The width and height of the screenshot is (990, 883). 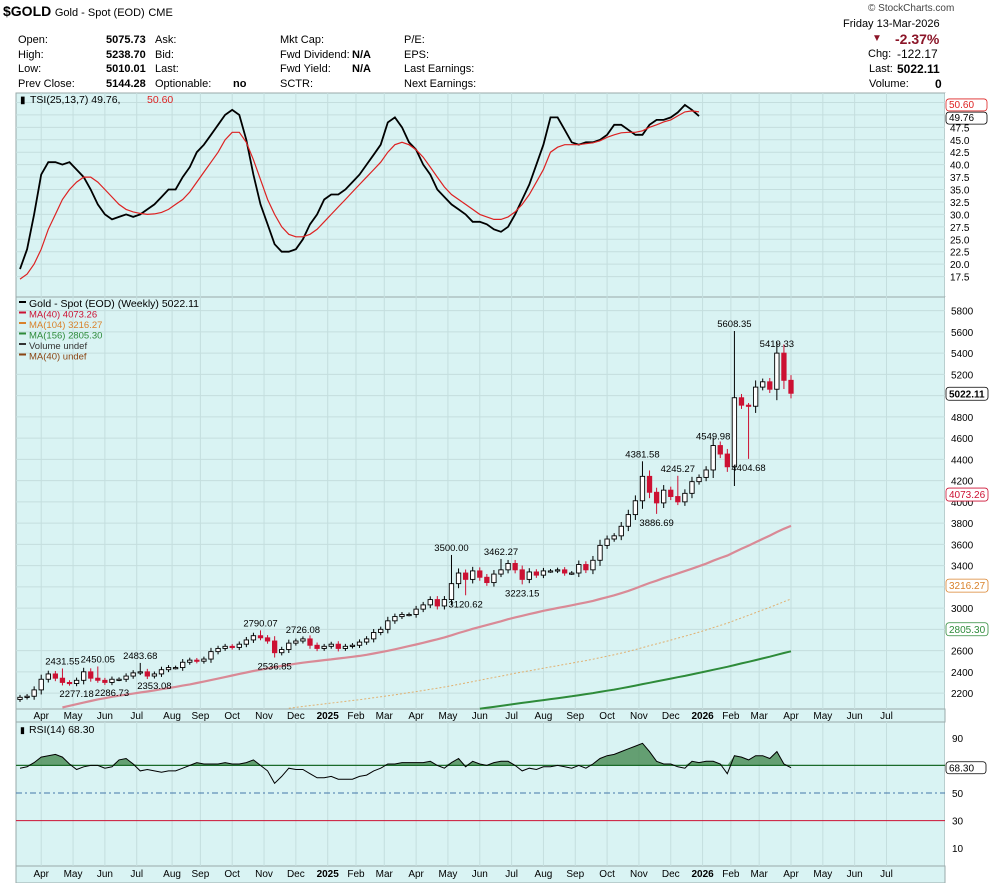 I want to click on quote-field: P/E:, so click(x=414, y=40).